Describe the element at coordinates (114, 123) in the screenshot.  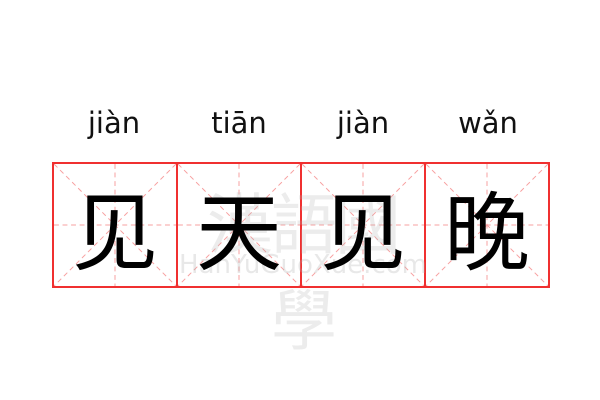
I see `pinyin-1: jiàn` at that location.